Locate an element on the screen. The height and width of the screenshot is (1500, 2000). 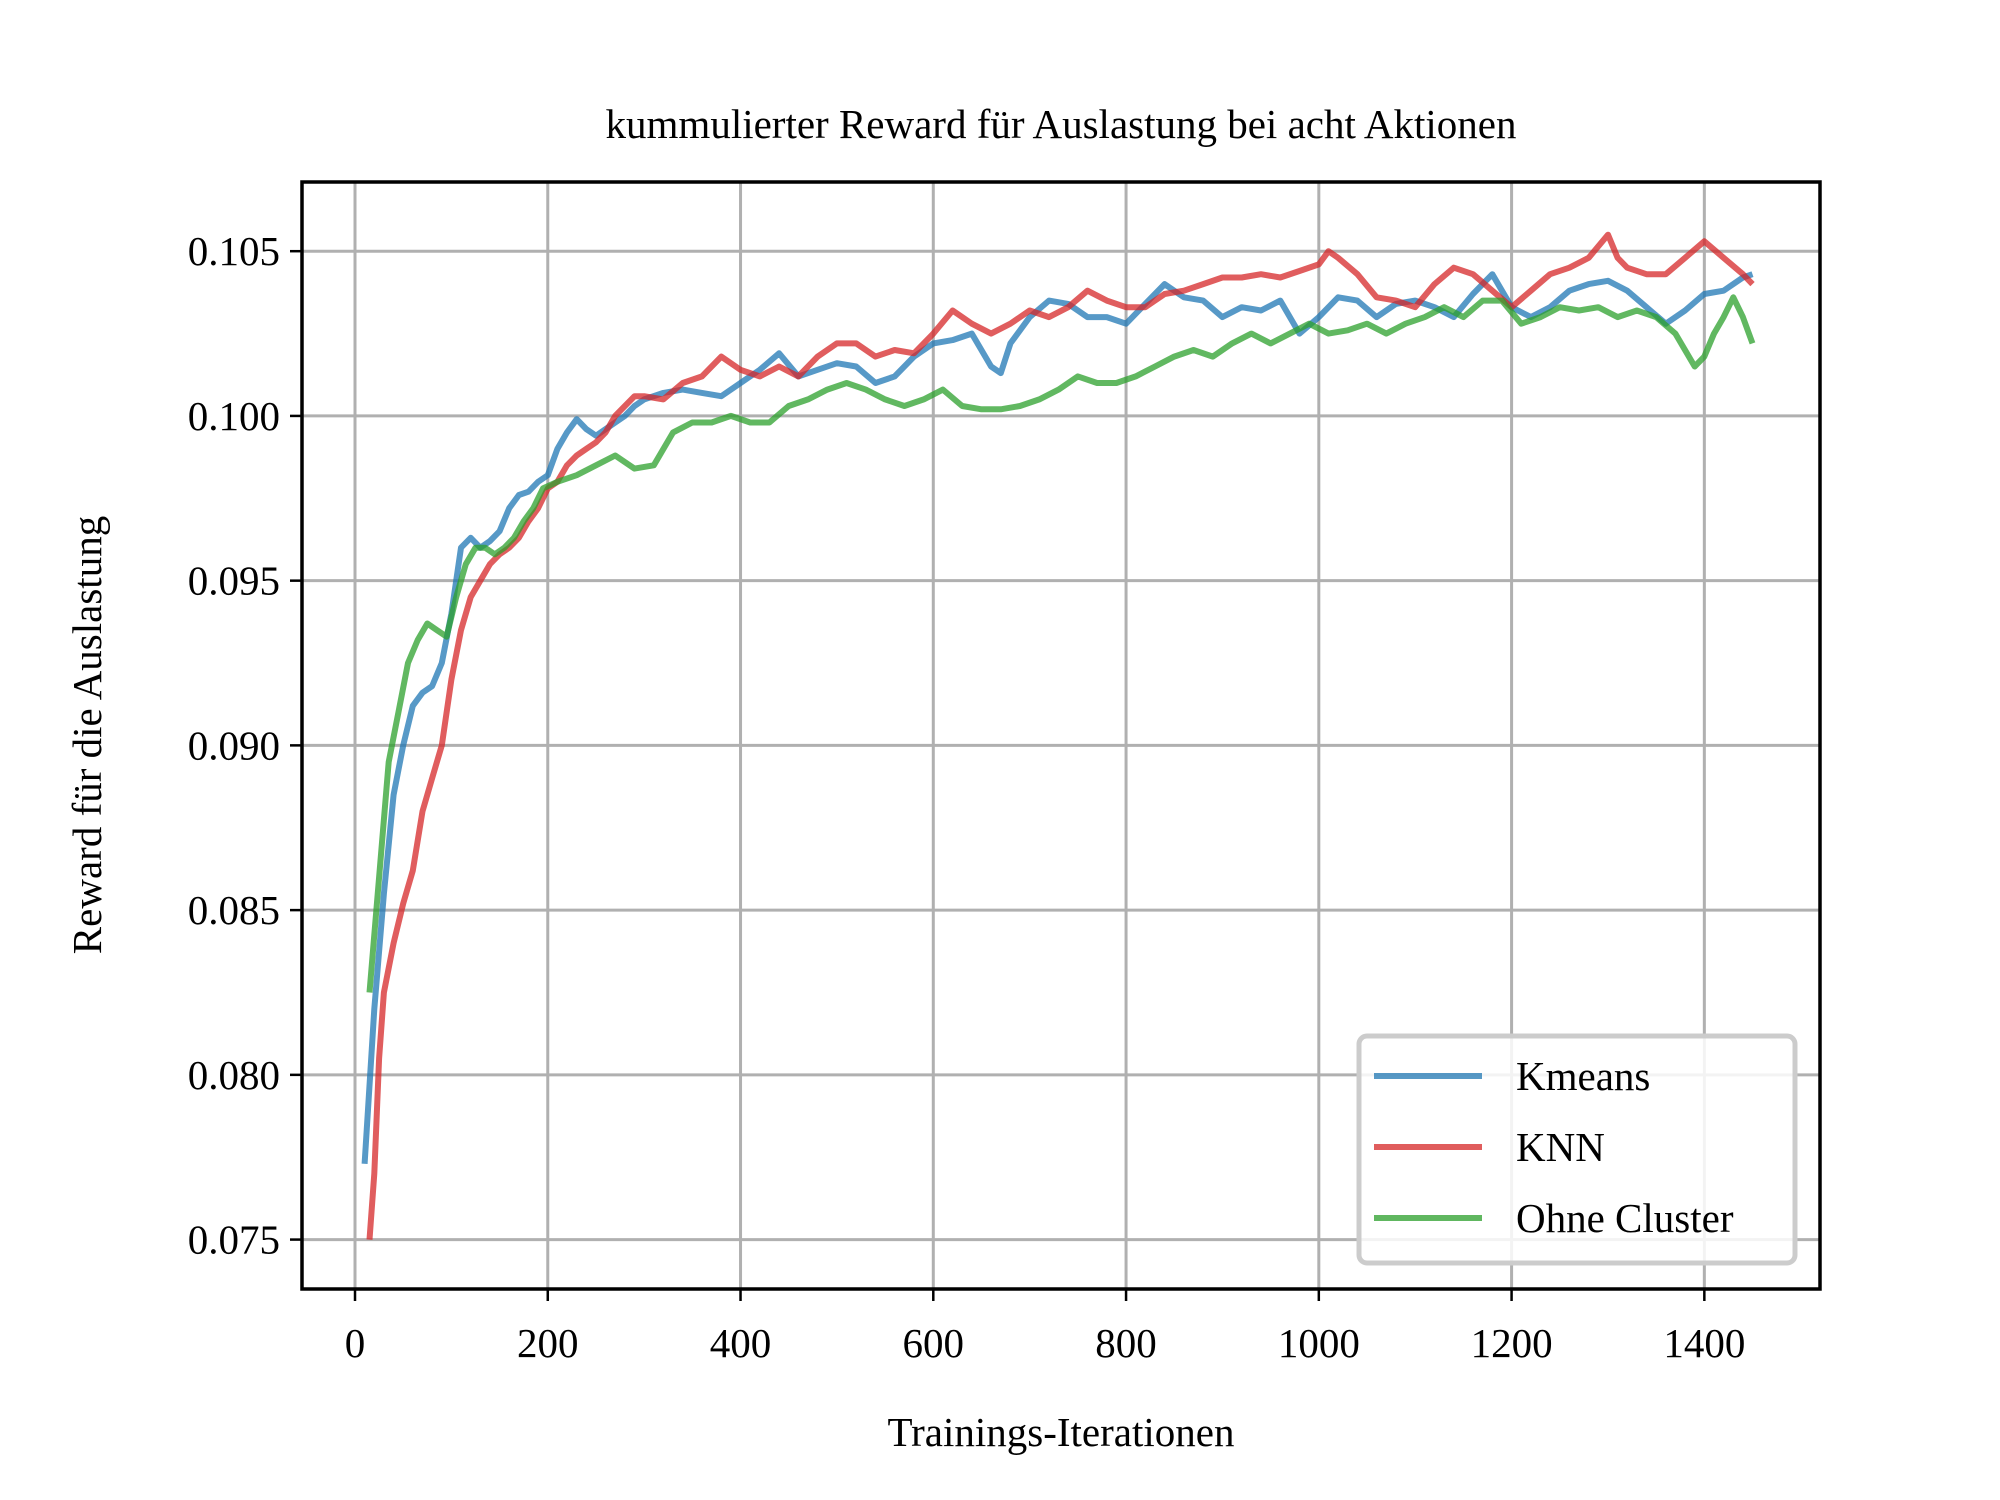
legend-items: Kmeans KNN Ohne Cluster is located at coordinates (1554, 1147).